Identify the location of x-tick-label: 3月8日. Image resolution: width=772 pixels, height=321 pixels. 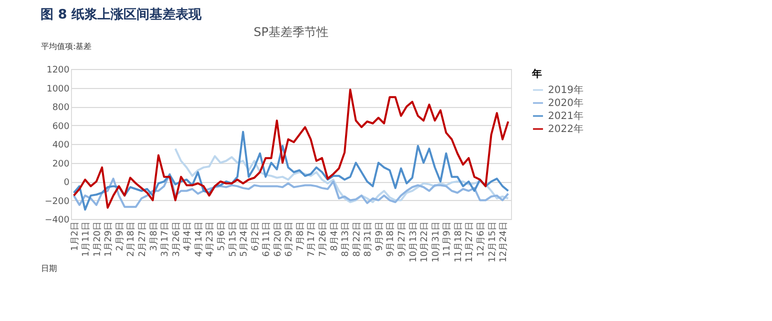
(154, 236).